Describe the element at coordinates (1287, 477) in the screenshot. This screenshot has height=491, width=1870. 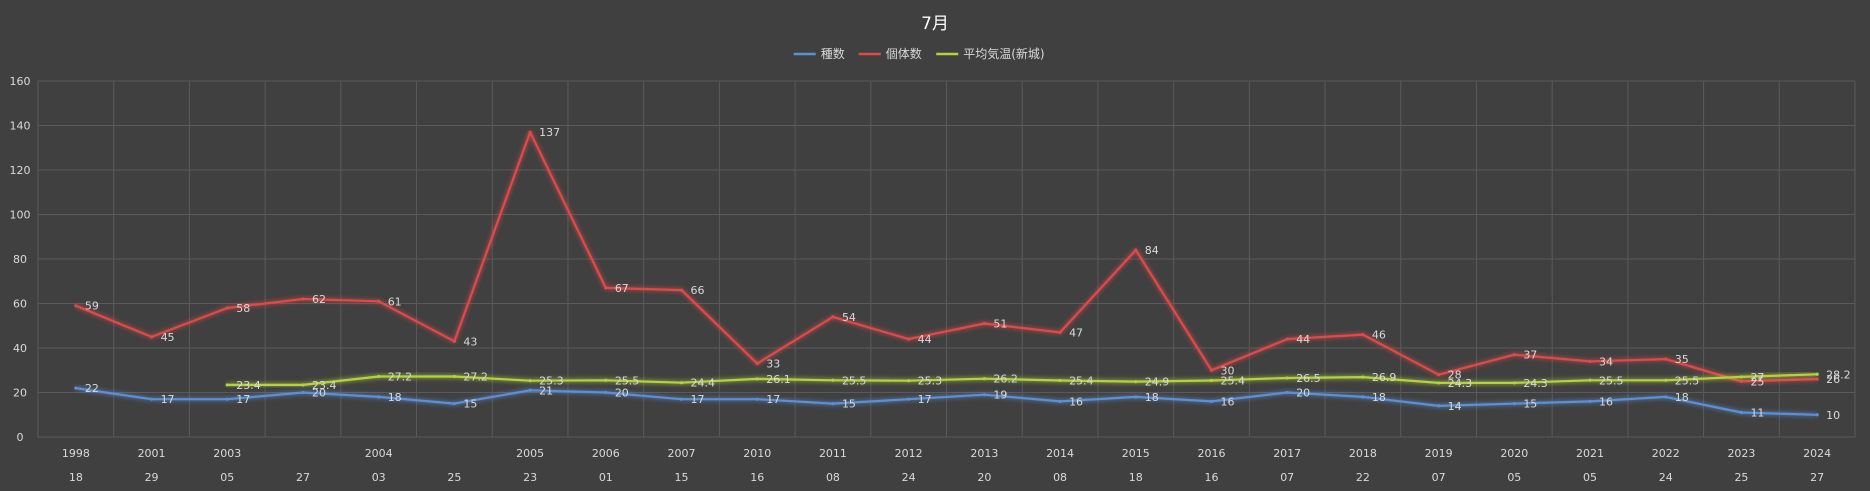
I see `x-tick-label-day: 07` at that location.